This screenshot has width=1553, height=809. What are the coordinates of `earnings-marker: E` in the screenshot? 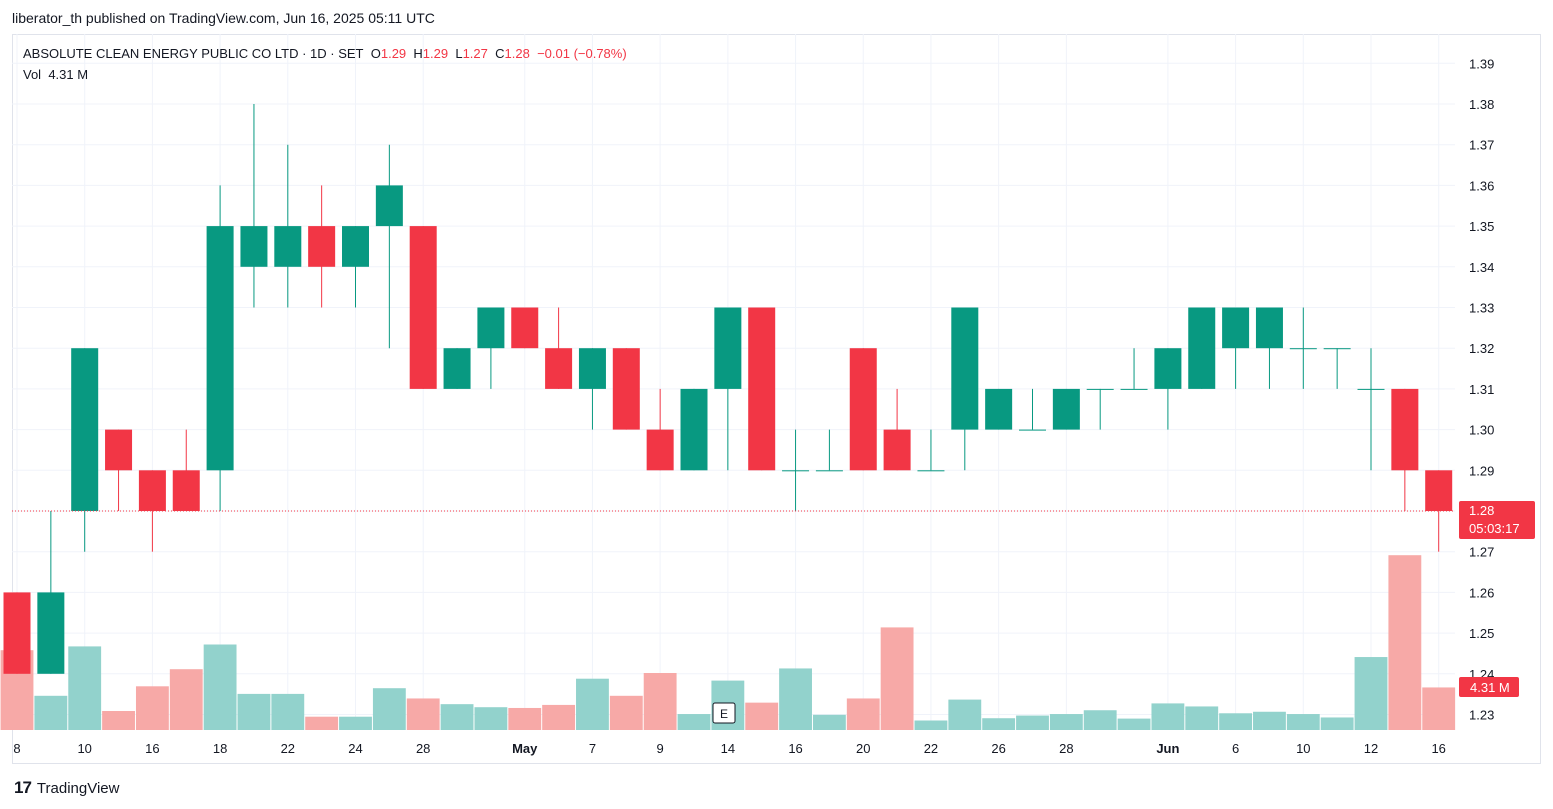 It's located at (724, 713).